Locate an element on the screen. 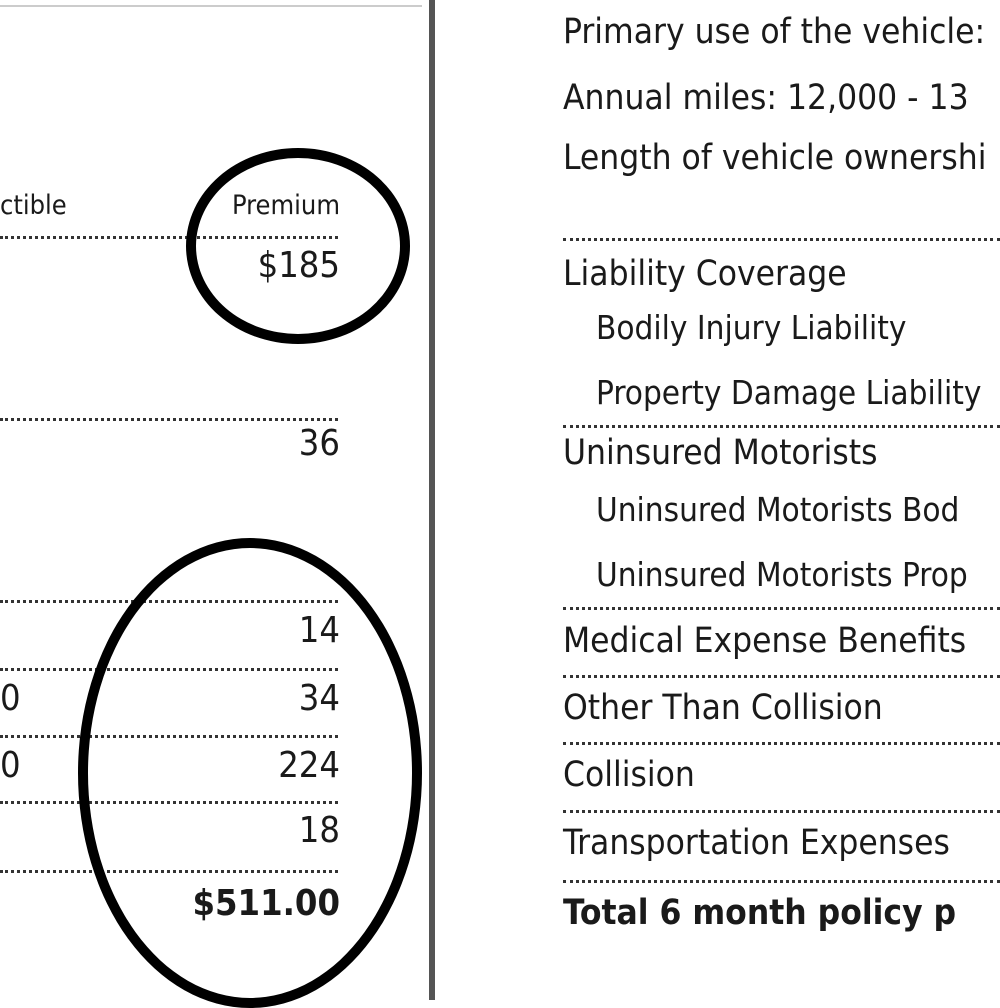  vehicle-ownership-length: Length of vehicle ownershi is located at coordinates (775, 158).